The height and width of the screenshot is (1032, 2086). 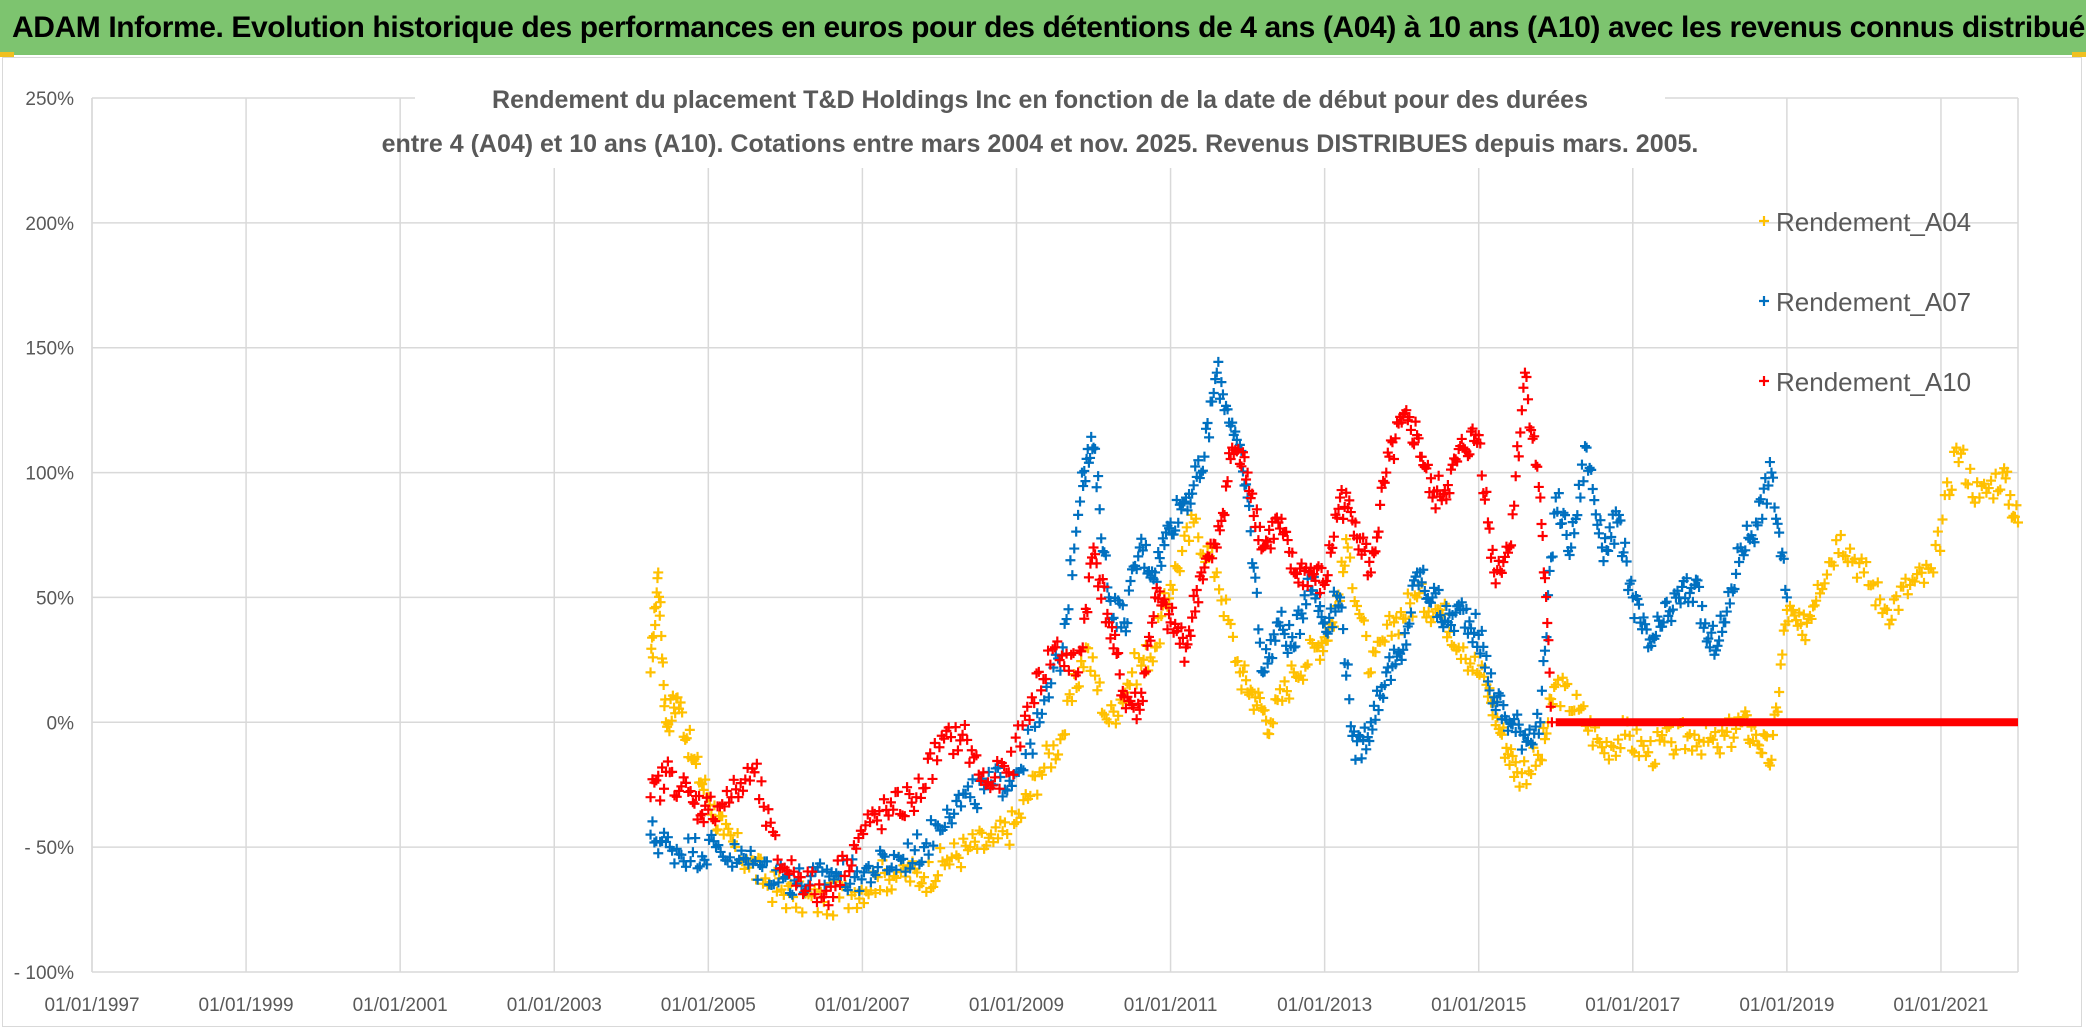 I want to click on legend: Rendement_A04 Rendement_A07 Rendement_A10, so click(x=1865, y=302).